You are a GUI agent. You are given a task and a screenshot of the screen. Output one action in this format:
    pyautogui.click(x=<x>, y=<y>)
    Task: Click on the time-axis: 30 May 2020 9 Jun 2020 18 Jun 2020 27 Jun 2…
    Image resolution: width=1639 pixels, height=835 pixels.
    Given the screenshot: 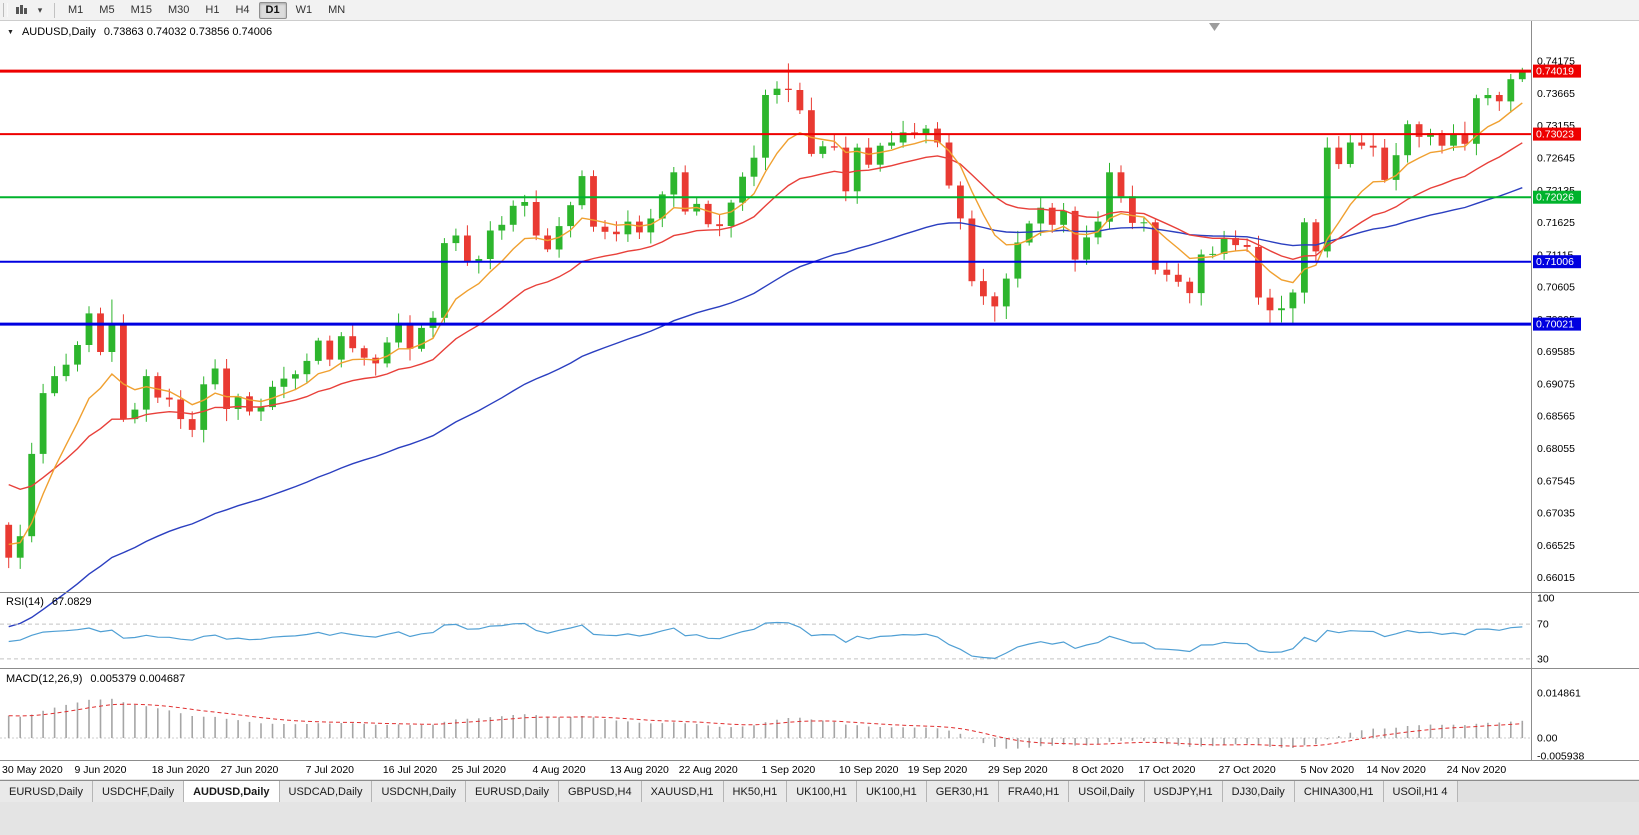 What is the action you would take?
    pyautogui.click(x=754, y=770)
    